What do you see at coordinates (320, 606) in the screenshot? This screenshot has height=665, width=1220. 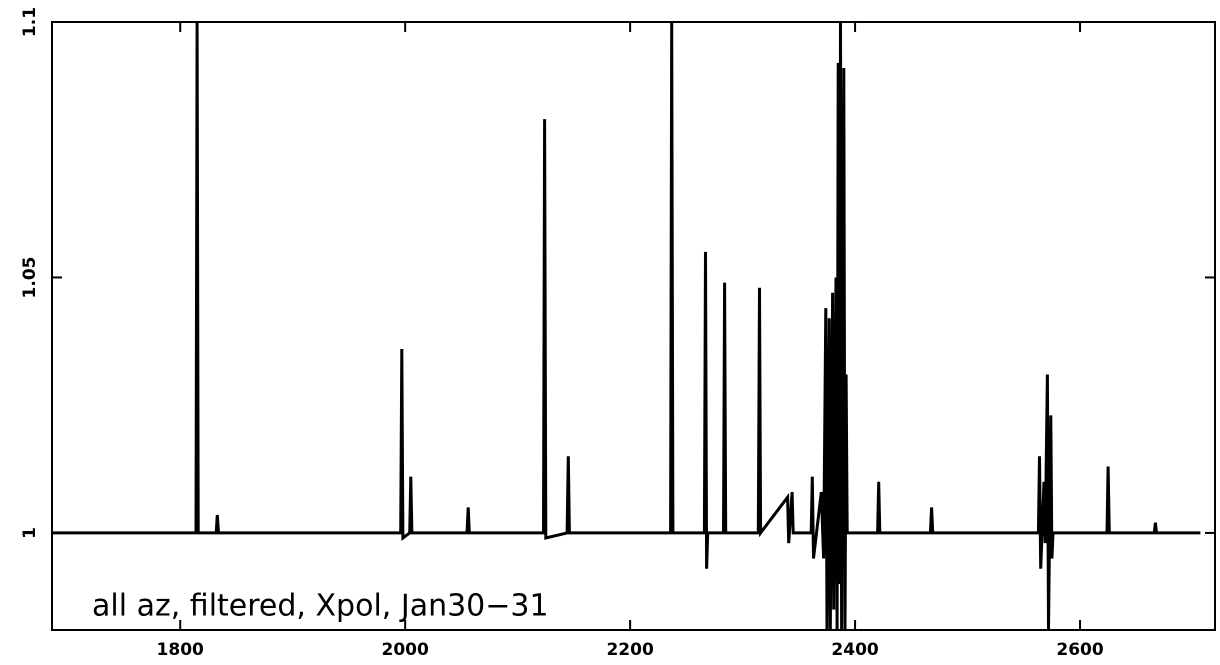 I see `annotation: all az, filtered, Xpol, Jan30−31` at bounding box center [320, 606].